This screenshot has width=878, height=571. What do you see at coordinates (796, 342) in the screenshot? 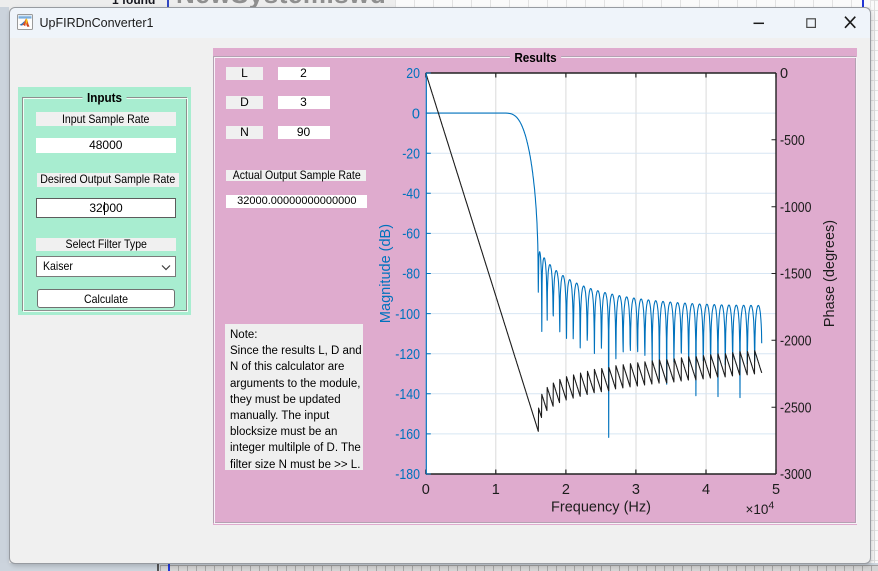
I see `svg-text: -2000` at bounding box center [796, 342].